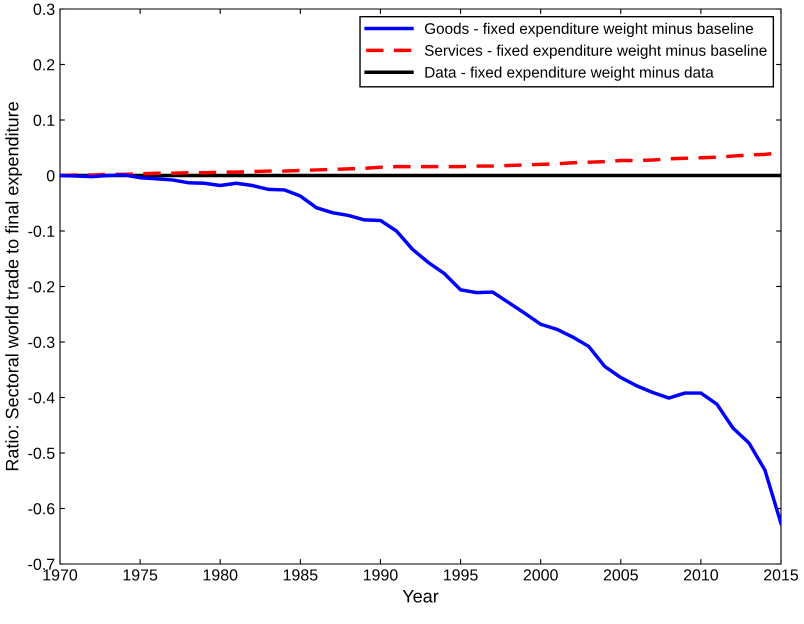 The image size is (804, 624). Describe the element at coordinates (569, 73) in the screenshot. I see `legend-label: Data - fixed expenditure weight minus data` at that location.